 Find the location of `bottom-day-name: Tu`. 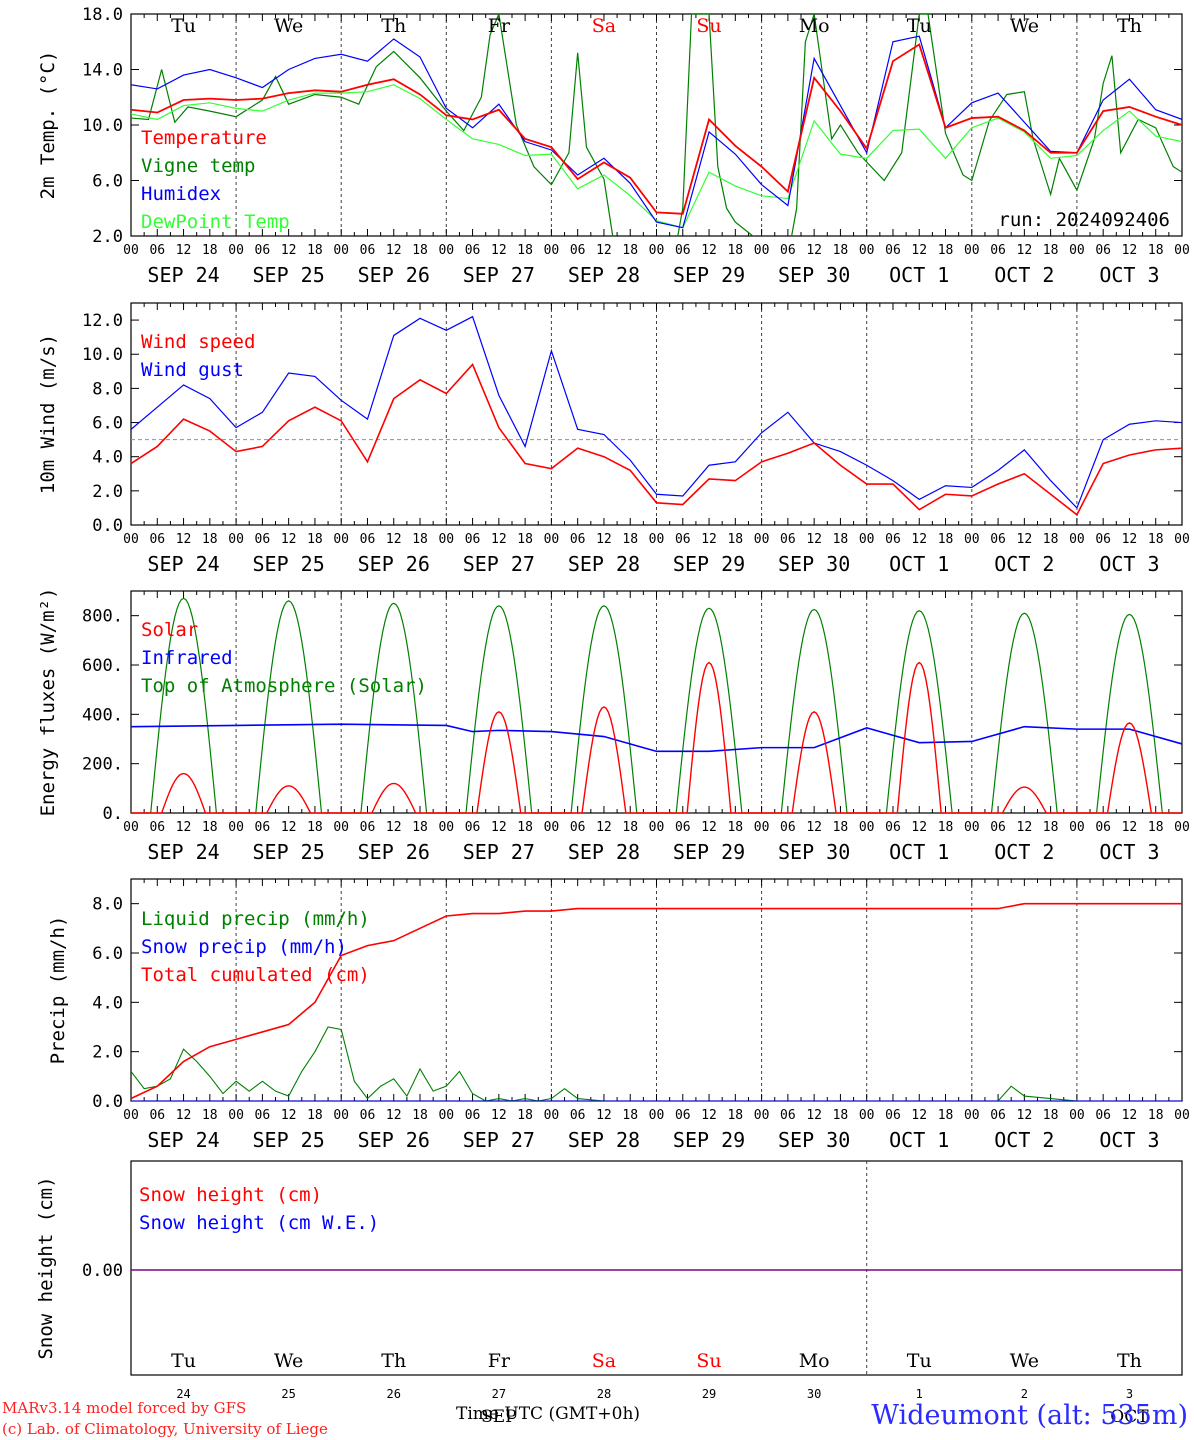

bottom-day-name: Tu is located at coordinates (919, 1361).